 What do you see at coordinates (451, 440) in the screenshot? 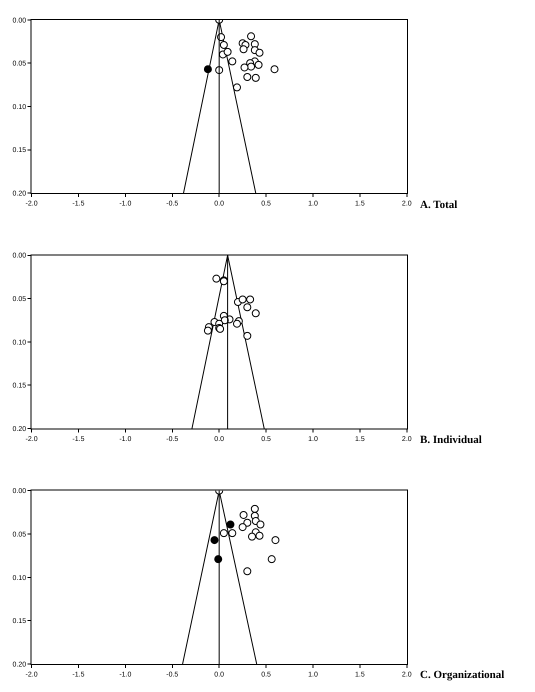
I see `text: B. Individual` at bounding box center [451, 440].